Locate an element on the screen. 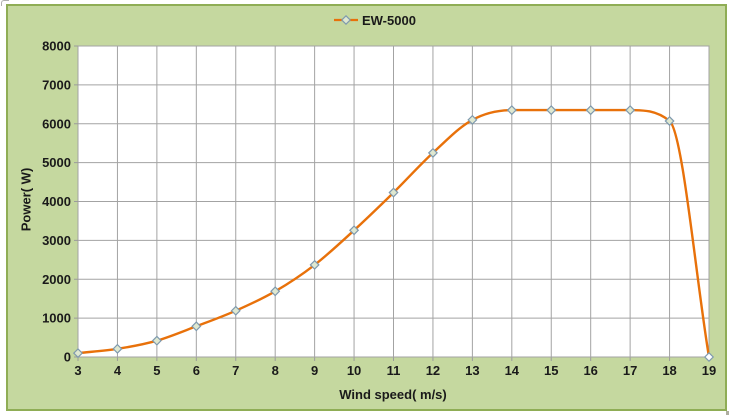 This screenshot has width=730, height=417. x-axis-tick-label: 18 is located at coordinates (669, 370).